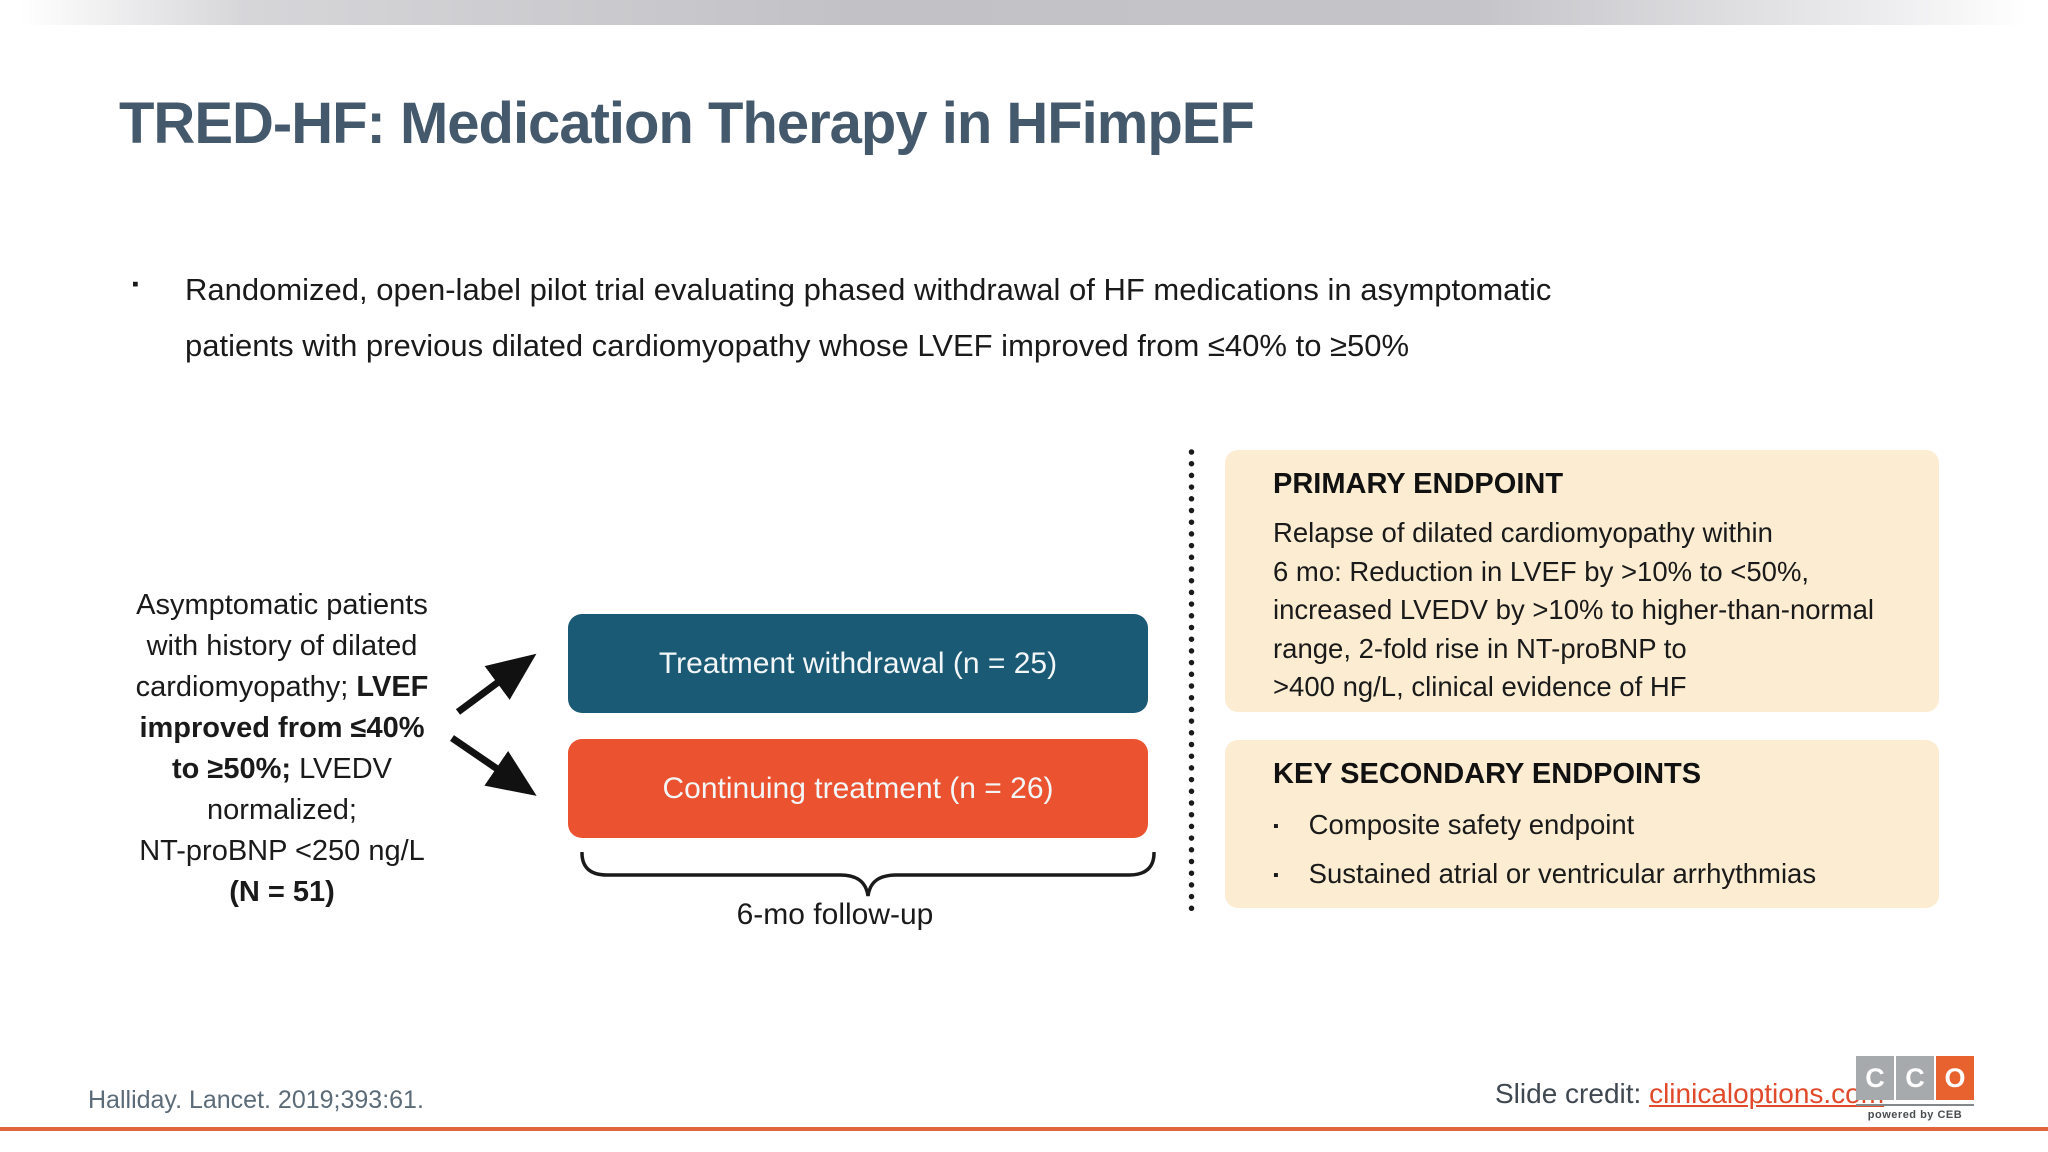 The height and width of the screenshot is (1152, 2048). I want to click on slide-credit: Slide credit: clinicaloptions.com, so click(1689, 1094).